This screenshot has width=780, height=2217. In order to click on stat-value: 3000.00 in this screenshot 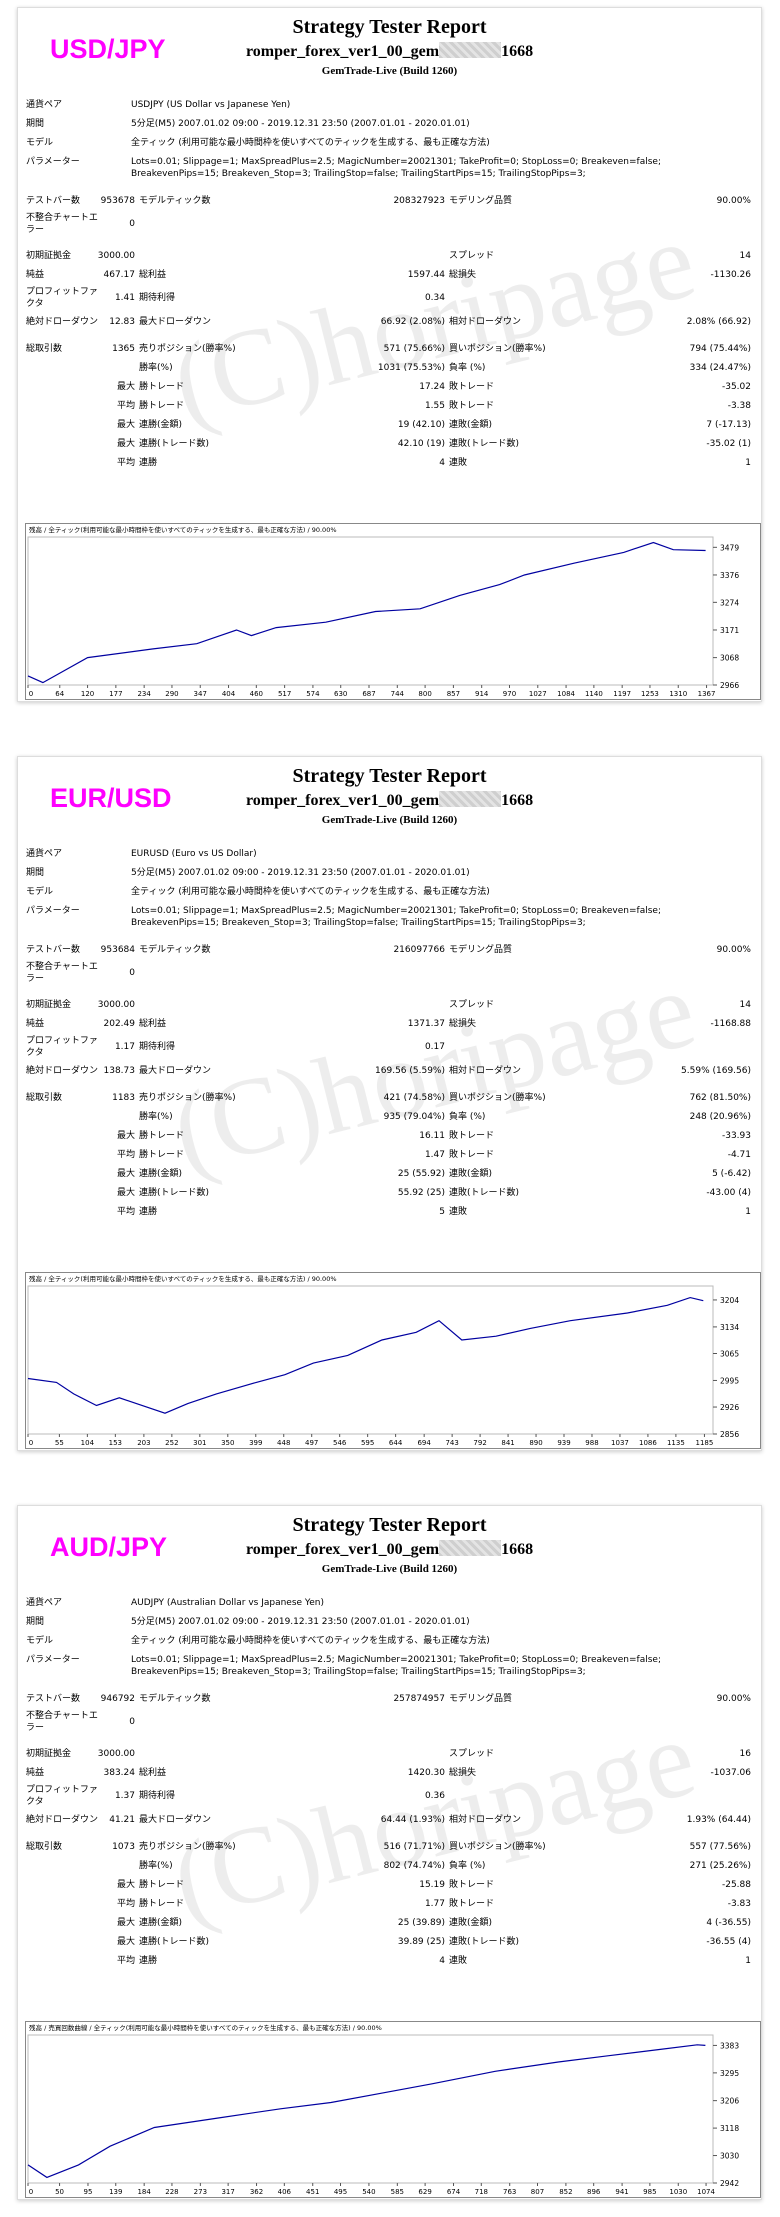, I will do `click(116, 255)`.